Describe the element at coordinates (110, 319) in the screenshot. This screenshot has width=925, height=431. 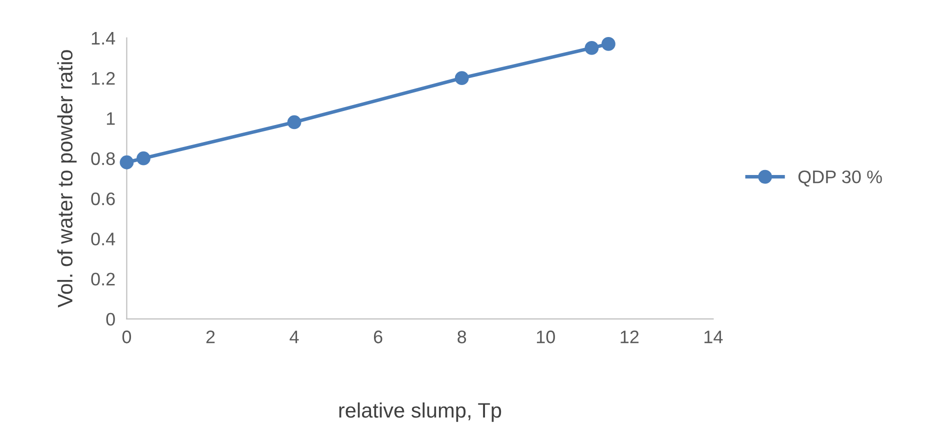
I see `y-tick-label: 0` at that location.